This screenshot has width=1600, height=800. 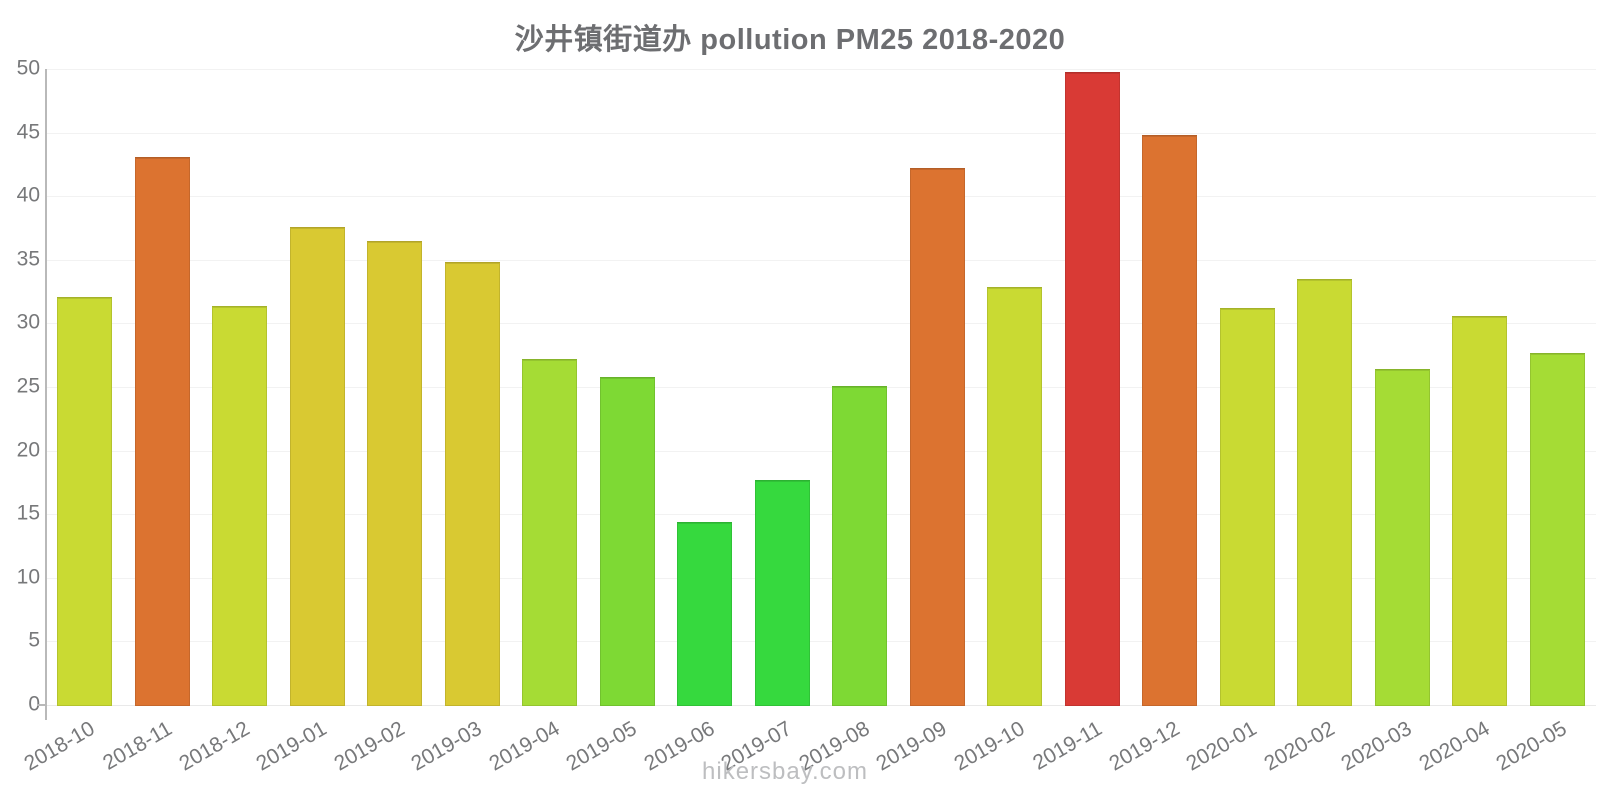 I want to click on y-axis-label: 35, so click(x=28, y=259).